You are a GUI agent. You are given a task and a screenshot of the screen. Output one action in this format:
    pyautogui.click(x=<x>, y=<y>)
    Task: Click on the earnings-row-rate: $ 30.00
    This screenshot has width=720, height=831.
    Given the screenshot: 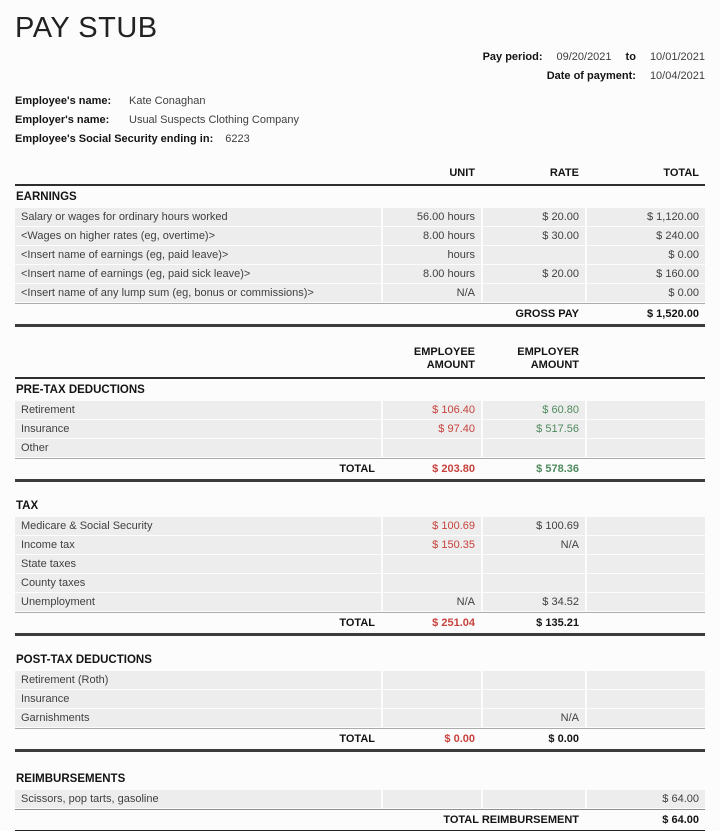 What is the action you would take?
    pyautogui.click(x=534, y=236)
    